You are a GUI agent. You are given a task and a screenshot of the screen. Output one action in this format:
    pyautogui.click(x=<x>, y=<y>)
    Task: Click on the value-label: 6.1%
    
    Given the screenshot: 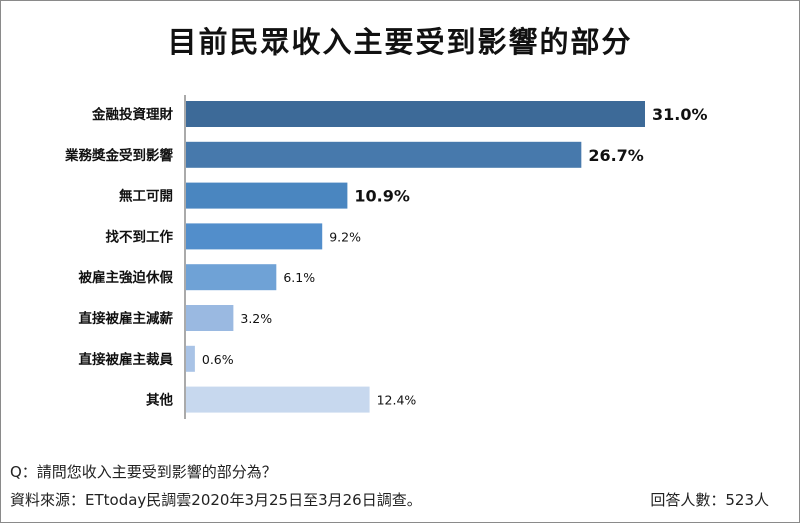 What is the action you would take?
    pyautogui.click(x=299, y=277)
    